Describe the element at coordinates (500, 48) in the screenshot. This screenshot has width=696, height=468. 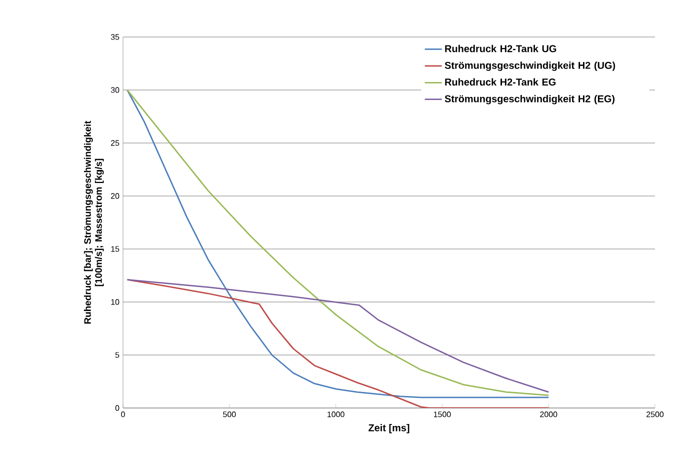
I see `legend-label: Ruhedruck H2-Tank UG` at that location.